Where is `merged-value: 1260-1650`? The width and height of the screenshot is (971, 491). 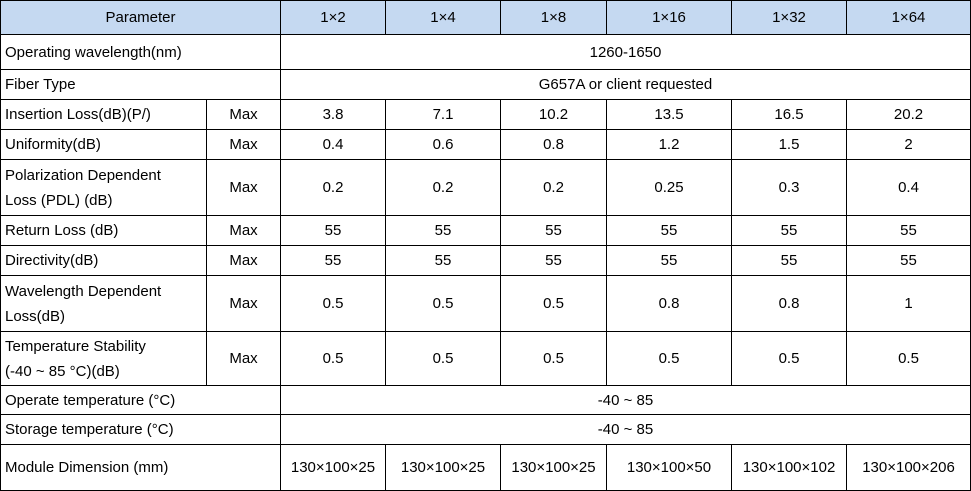 merged-value: 1260-1650 is located at coordinates (625, 52).